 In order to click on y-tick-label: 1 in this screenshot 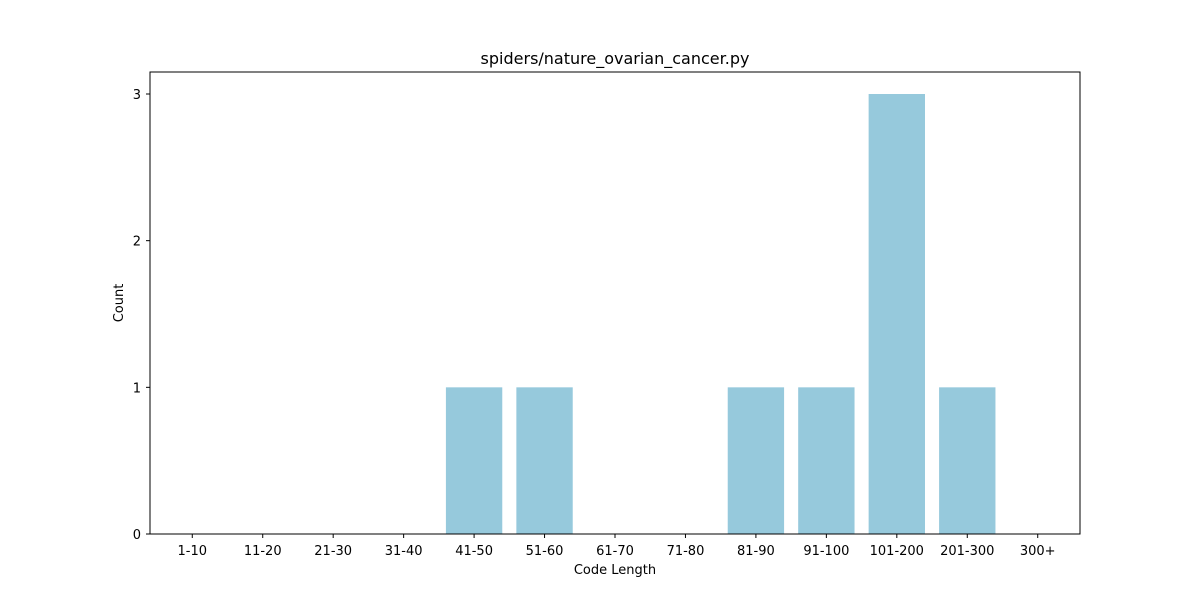, I will do `click(137, 388)`.